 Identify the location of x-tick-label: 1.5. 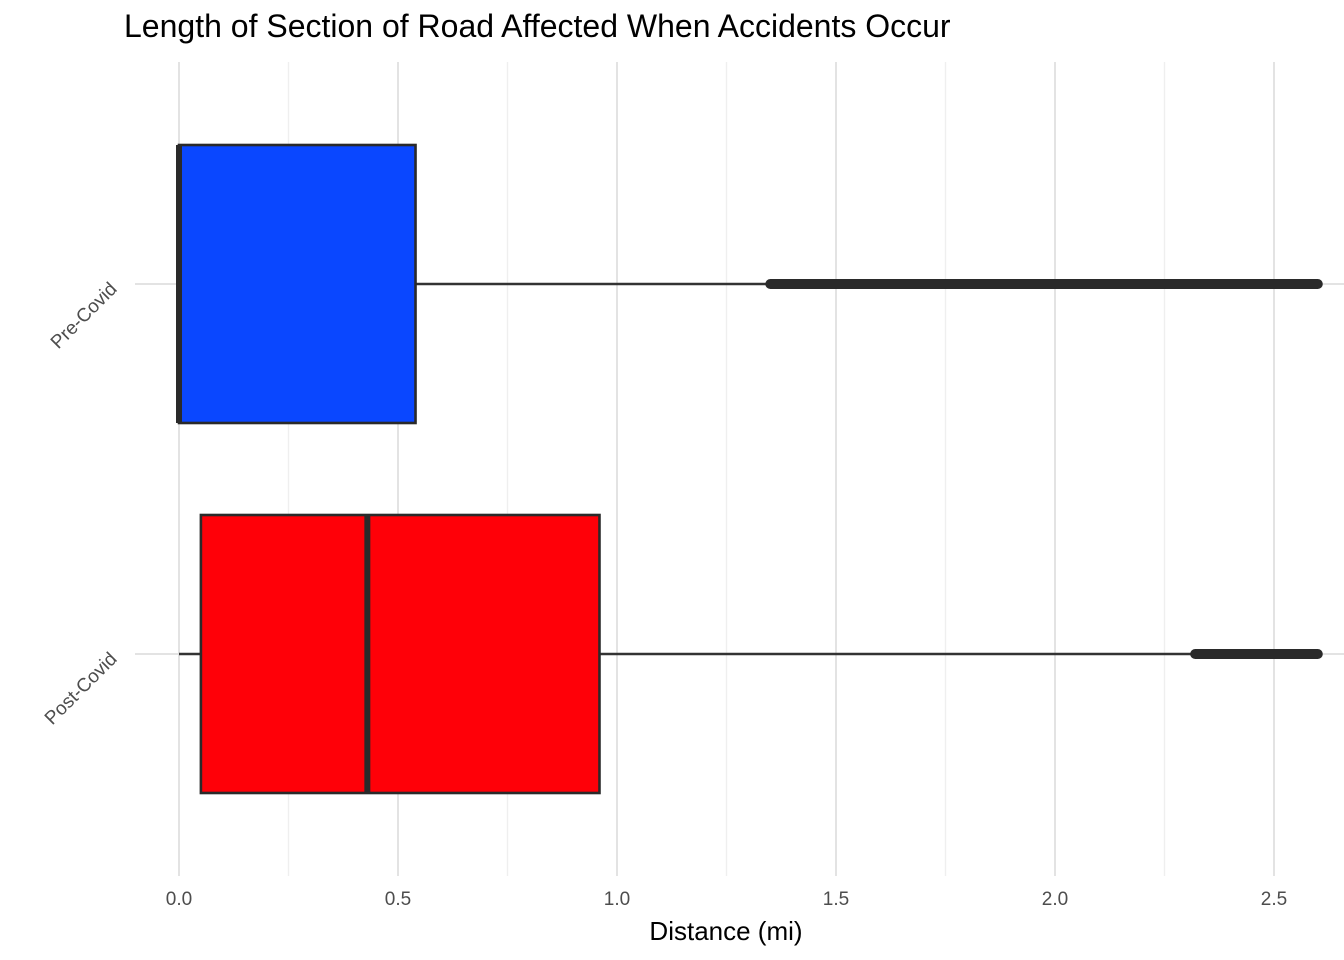
(836, 899).